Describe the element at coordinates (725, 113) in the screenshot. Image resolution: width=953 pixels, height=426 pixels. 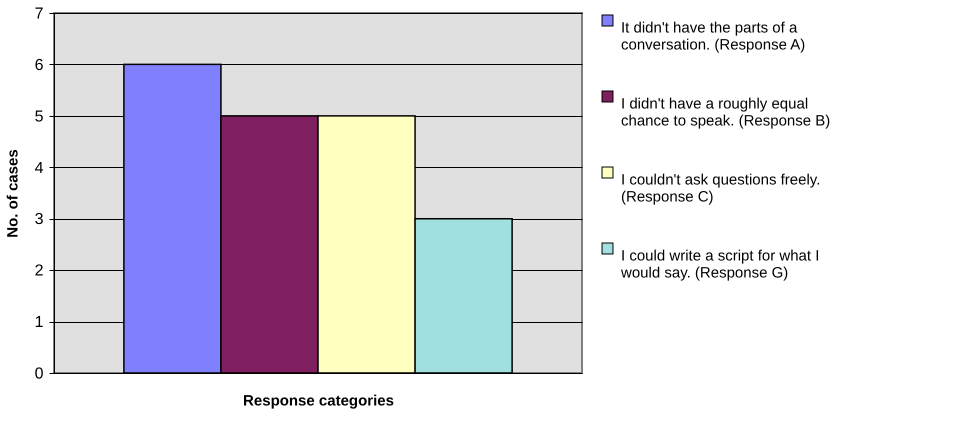
I see `legend-label: I didn't have a roughly equal chance to speak. (Response B)` at that location.